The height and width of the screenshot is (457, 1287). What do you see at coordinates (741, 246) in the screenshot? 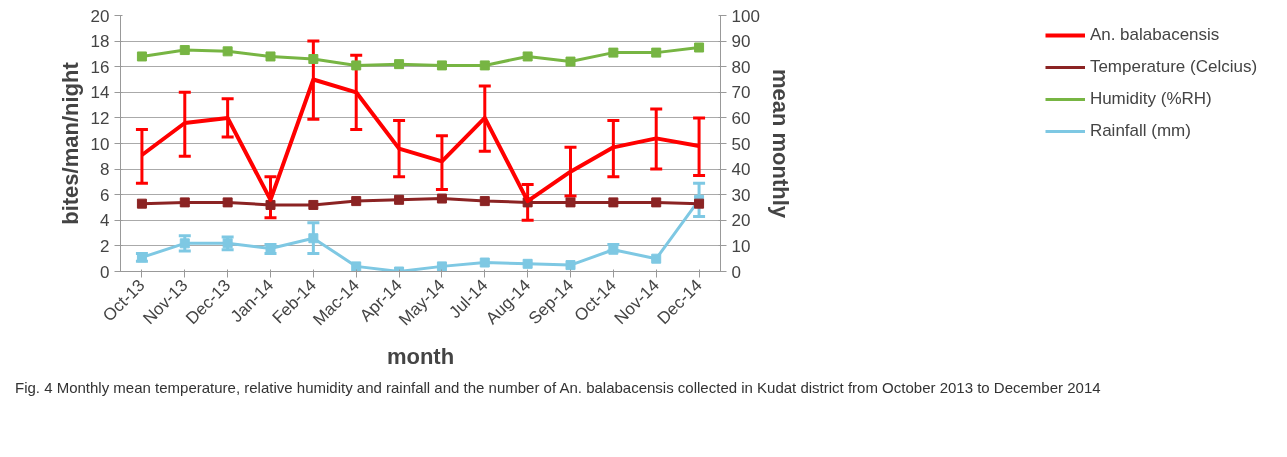
I see `y2-tick-label: 10` at bounding box center [741, 246].